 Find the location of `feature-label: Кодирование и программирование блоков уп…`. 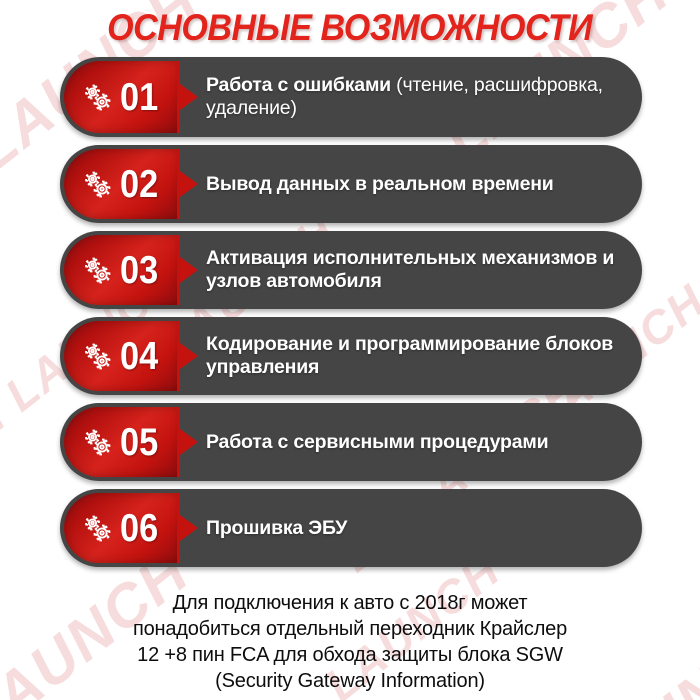

feature-label: Кодирование и программирование блоков уп… is located at coordinates (415, 356).